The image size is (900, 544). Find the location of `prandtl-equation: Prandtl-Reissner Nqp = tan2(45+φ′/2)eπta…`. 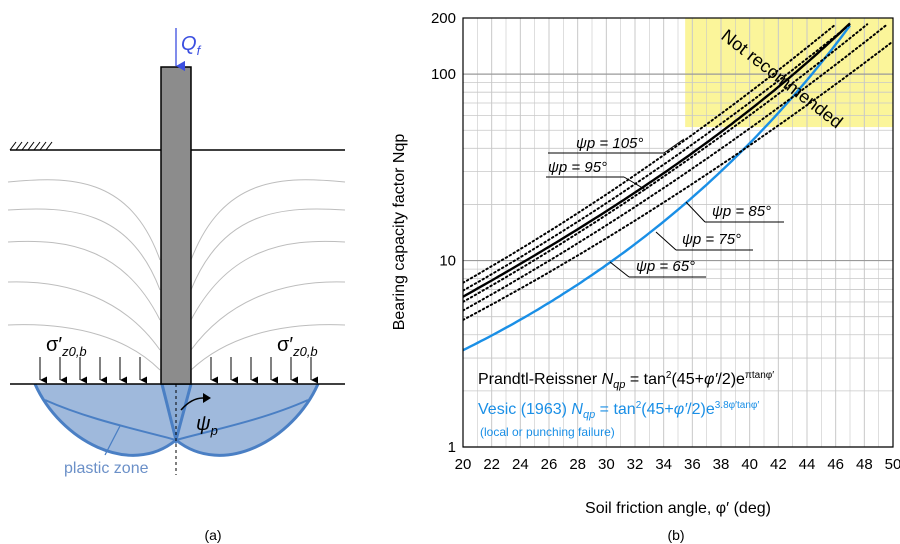

prandtl-equation: Prandtl-Reissner Nqp = tan2(45+φ′/2)eπta… is located at coordinates (626, 380).